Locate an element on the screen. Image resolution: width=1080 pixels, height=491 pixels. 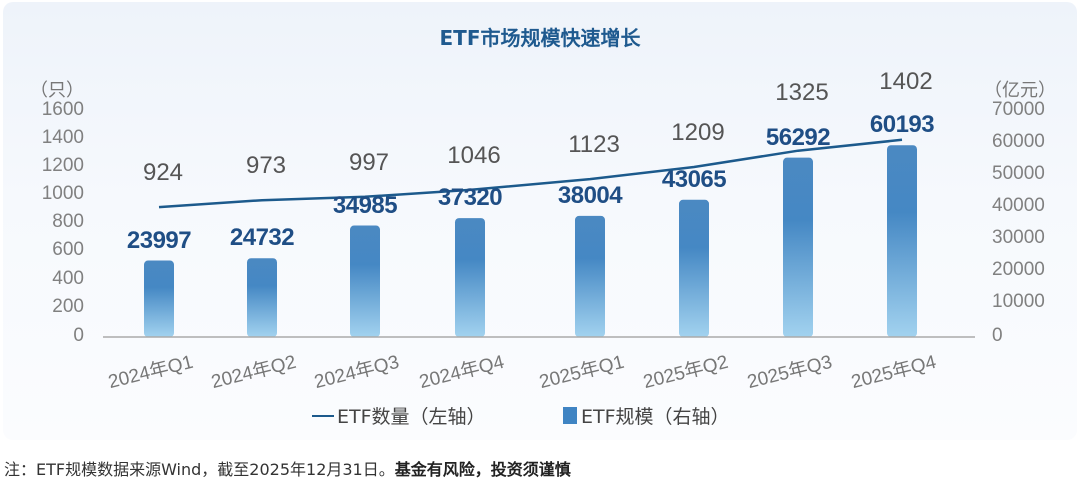
count-value-label: 924 is located at coordinates (163, 173).